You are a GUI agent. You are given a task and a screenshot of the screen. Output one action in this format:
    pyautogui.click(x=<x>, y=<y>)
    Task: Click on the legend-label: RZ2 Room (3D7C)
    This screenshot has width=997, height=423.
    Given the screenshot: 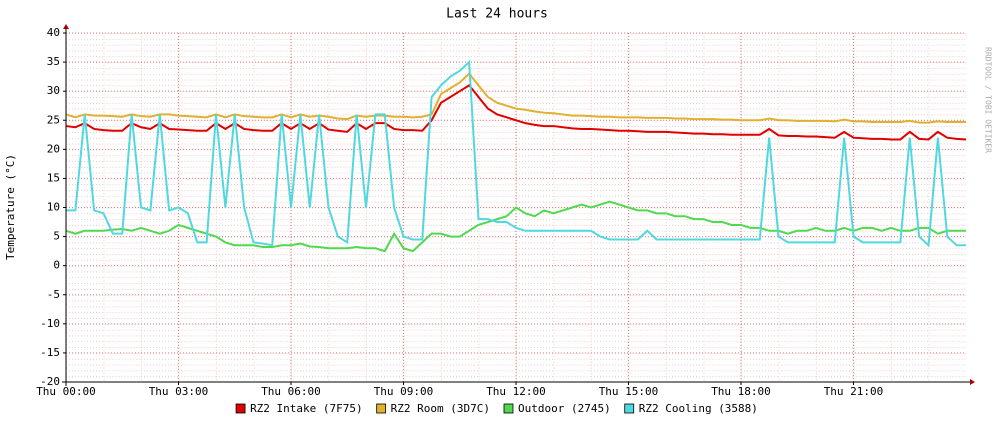 What is the action you would take?
    pyautogui.click(x=440, y=408)
    